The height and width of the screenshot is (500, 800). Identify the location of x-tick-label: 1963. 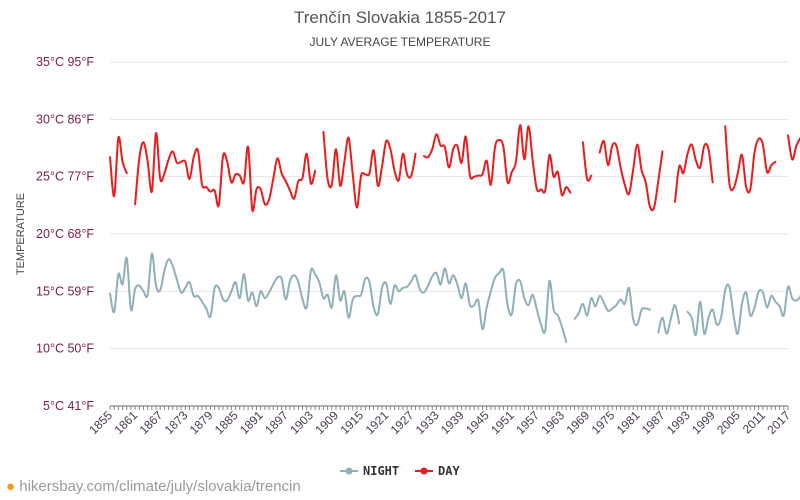
(552, 422).